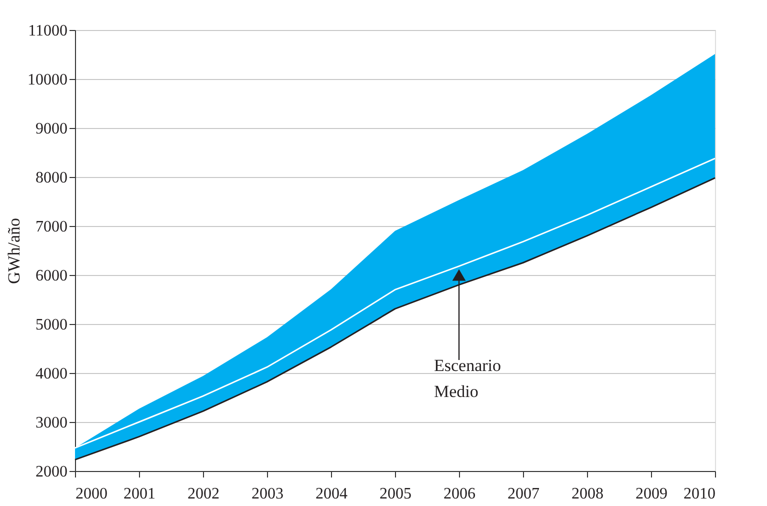  What do you see at coordinates (652, 494) in the screenshot?
I see `x-tick-label: 2009` at bounding box center [652, 494].